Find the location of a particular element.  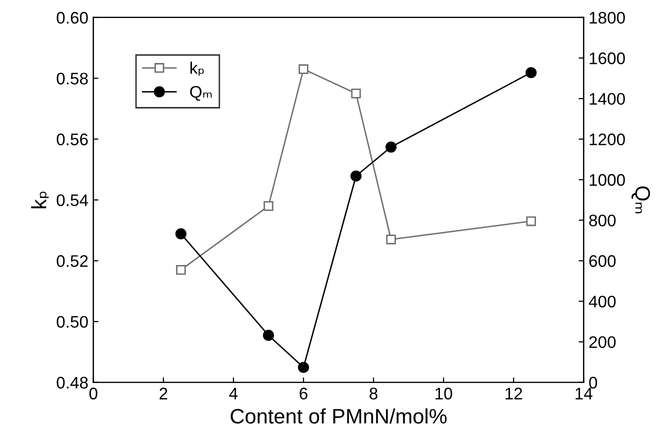

y-axis-title: kₚ is located at coordinates (40, 200).